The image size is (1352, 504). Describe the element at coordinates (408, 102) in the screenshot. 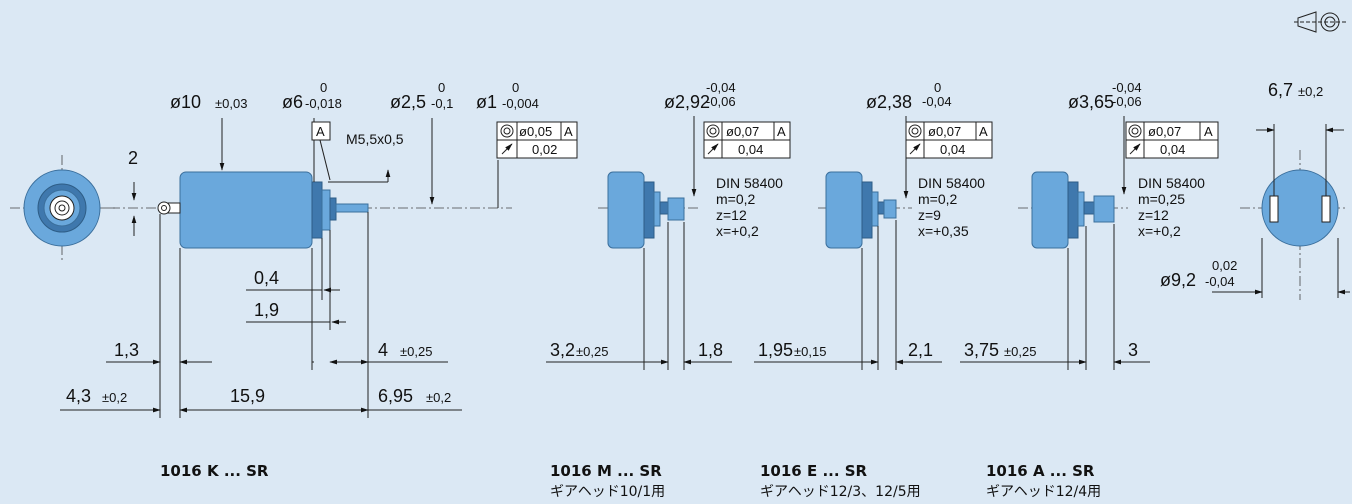

I see `dim-boss-diameter: ø2,5` at that location.